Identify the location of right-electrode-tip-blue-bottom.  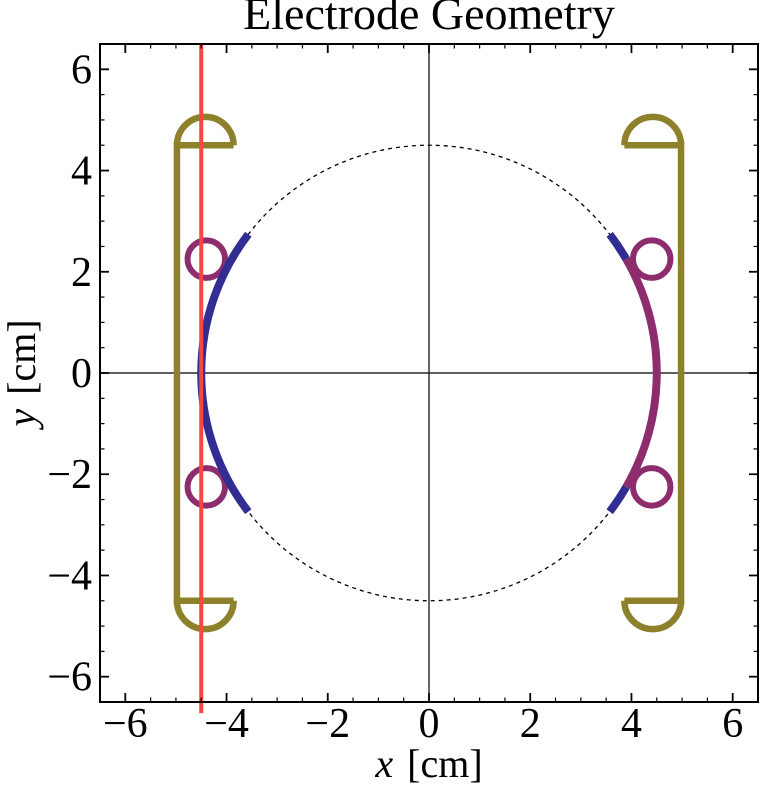
(618, 499).